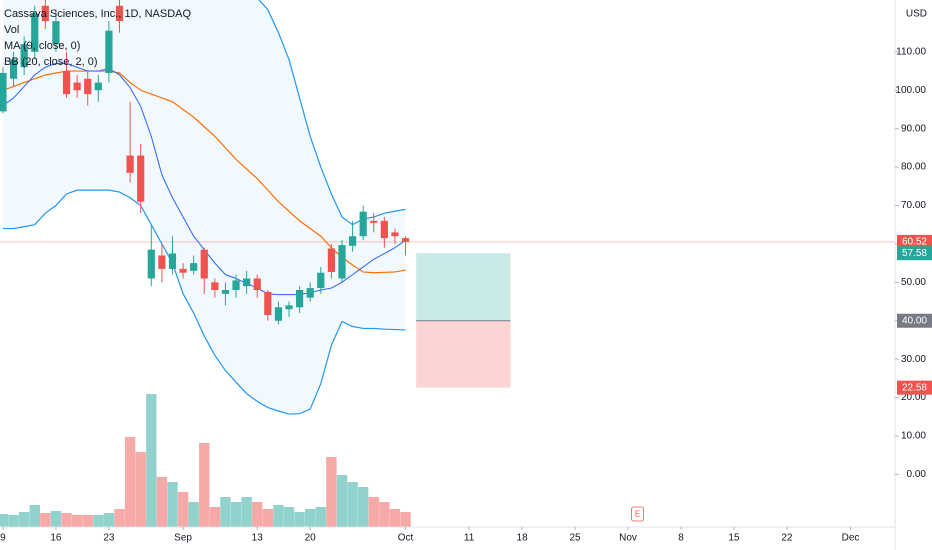  What do you see at coordinates (98, 14) in the screenshot?
I see `chart-title: Cassava Sciences, Inc., 1D, NASDAQ` at bounding box center [98, 14].